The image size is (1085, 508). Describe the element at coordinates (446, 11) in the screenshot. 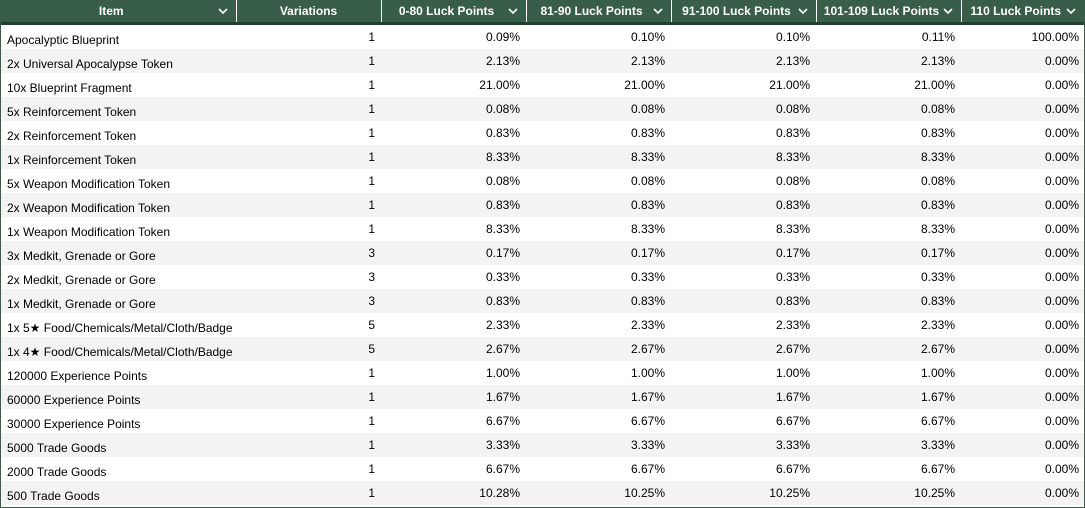

I see `column-header-label: 0-80 Luck Points` at that location.